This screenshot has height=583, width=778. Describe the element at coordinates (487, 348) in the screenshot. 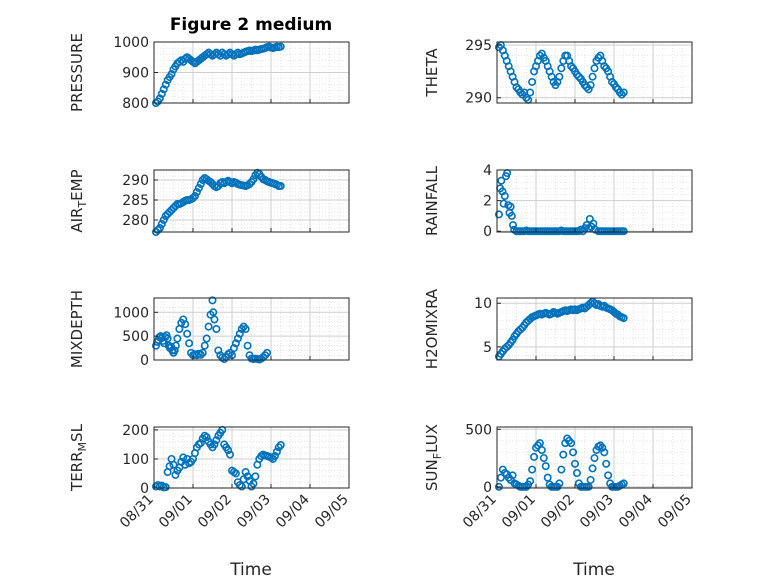

I see `y-tick-label: 5` at that location.